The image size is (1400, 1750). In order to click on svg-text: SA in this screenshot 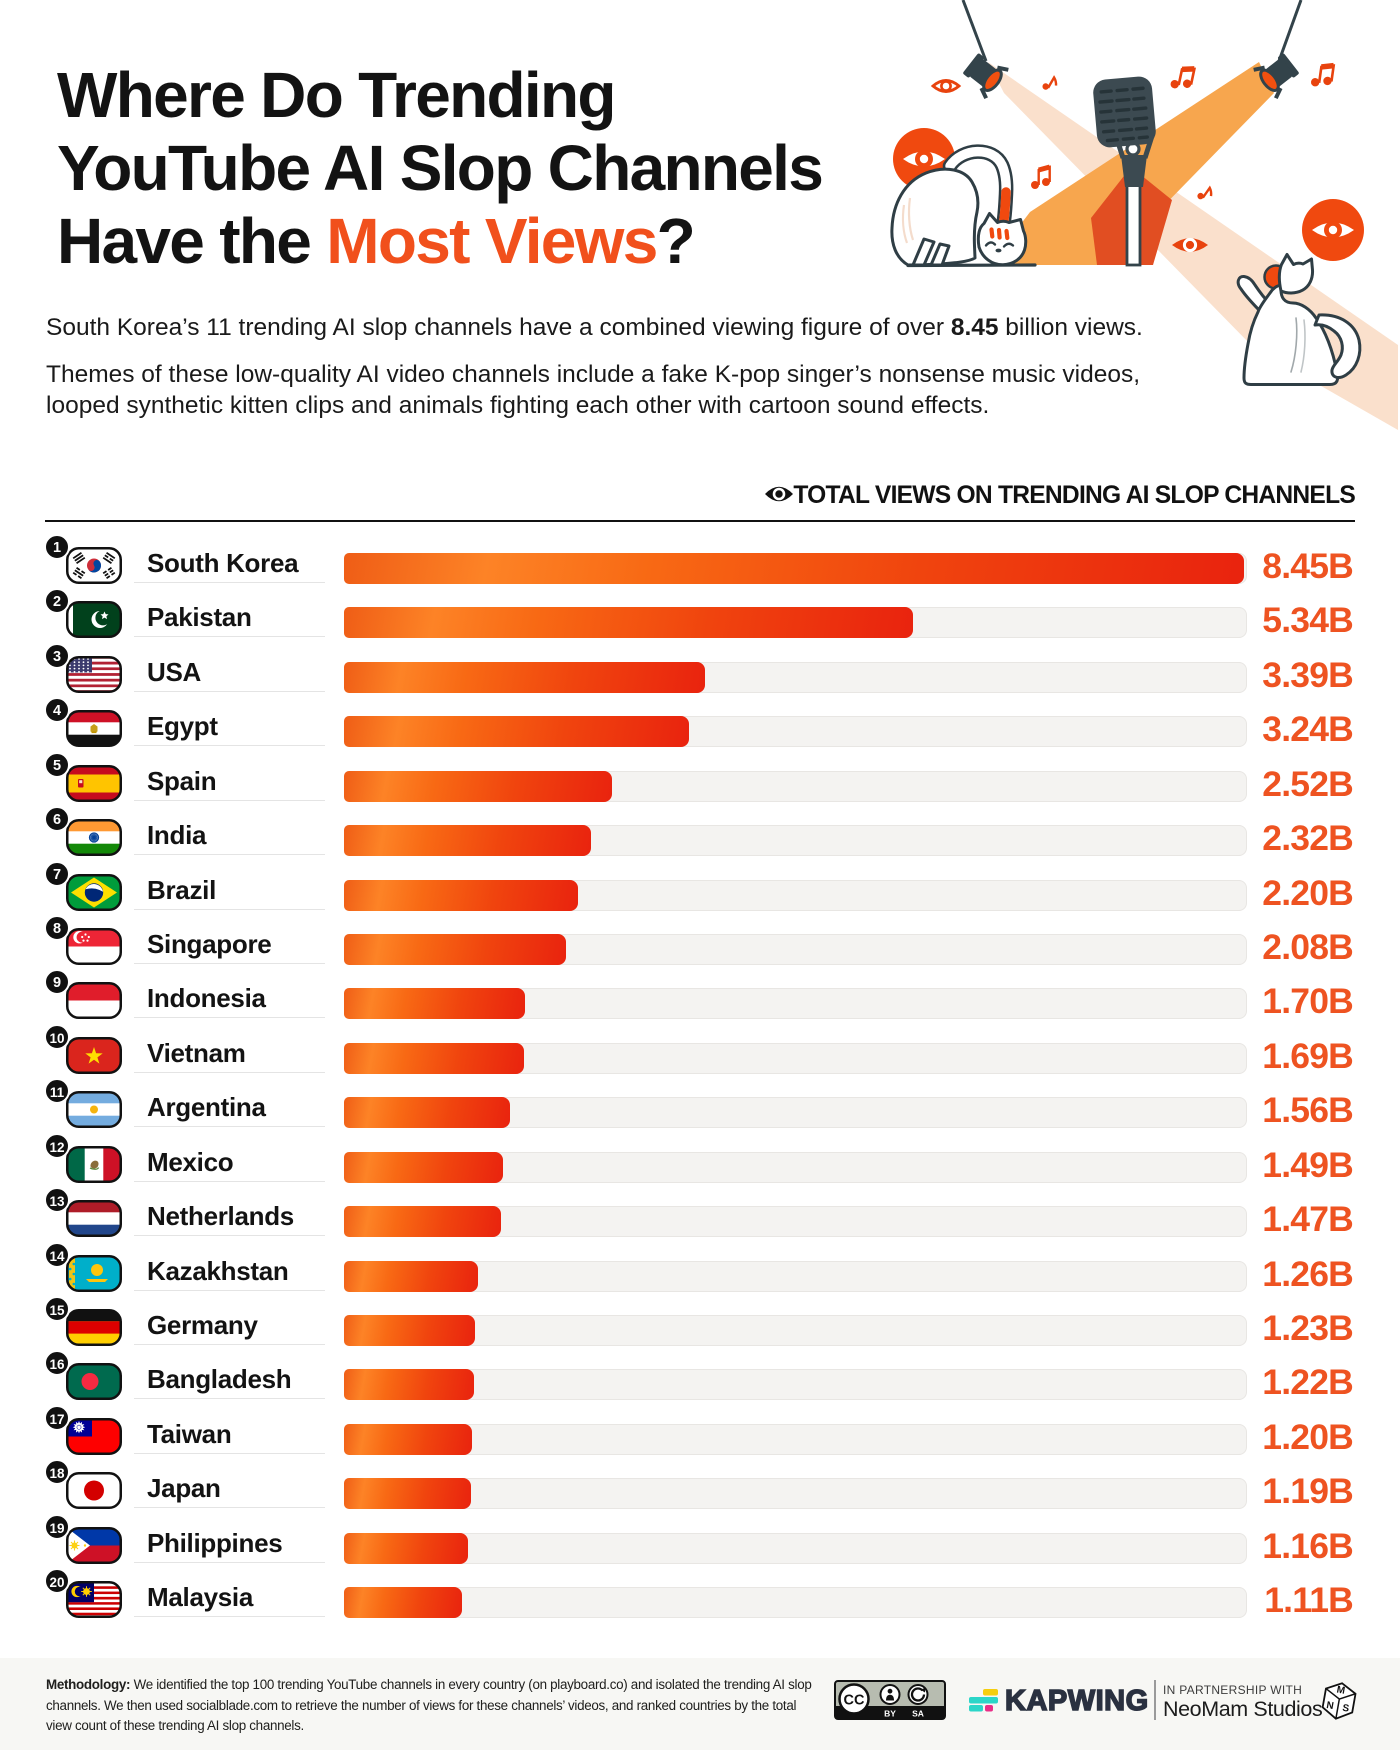, I will do `click(918, 1714)`.